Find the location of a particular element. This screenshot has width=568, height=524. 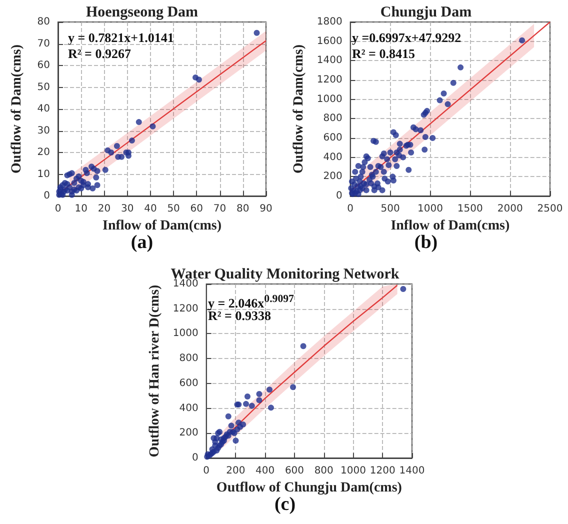

y-tick-label: 1800 is located at coordinates (329, 22).